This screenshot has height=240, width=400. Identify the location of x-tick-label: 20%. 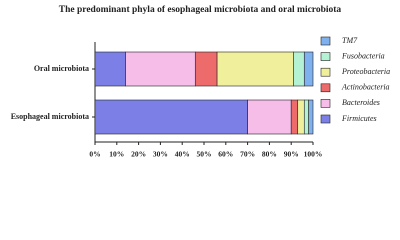
(138, 154).